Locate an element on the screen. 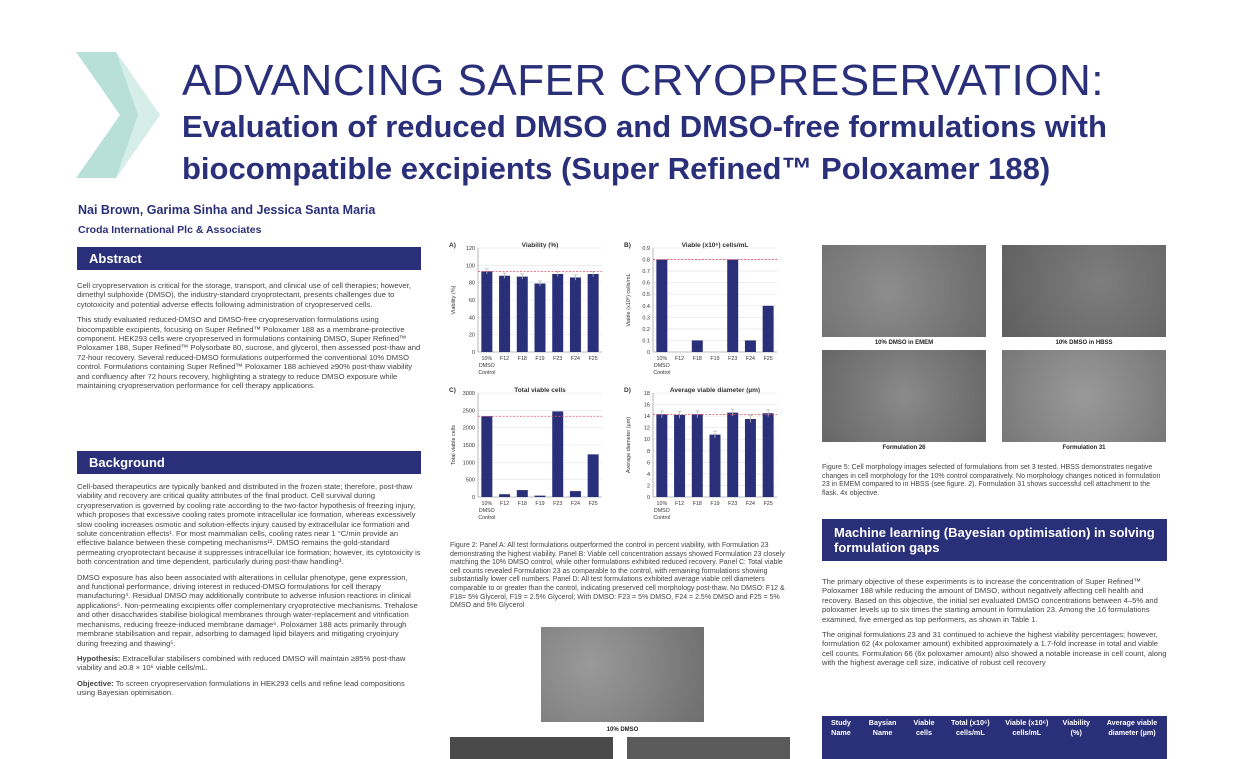 Image resolution: width=1246 pixels, height=759 pixels. micrograph-label: 10% DMSO in HBSS is located at coordinates (1084, 343).